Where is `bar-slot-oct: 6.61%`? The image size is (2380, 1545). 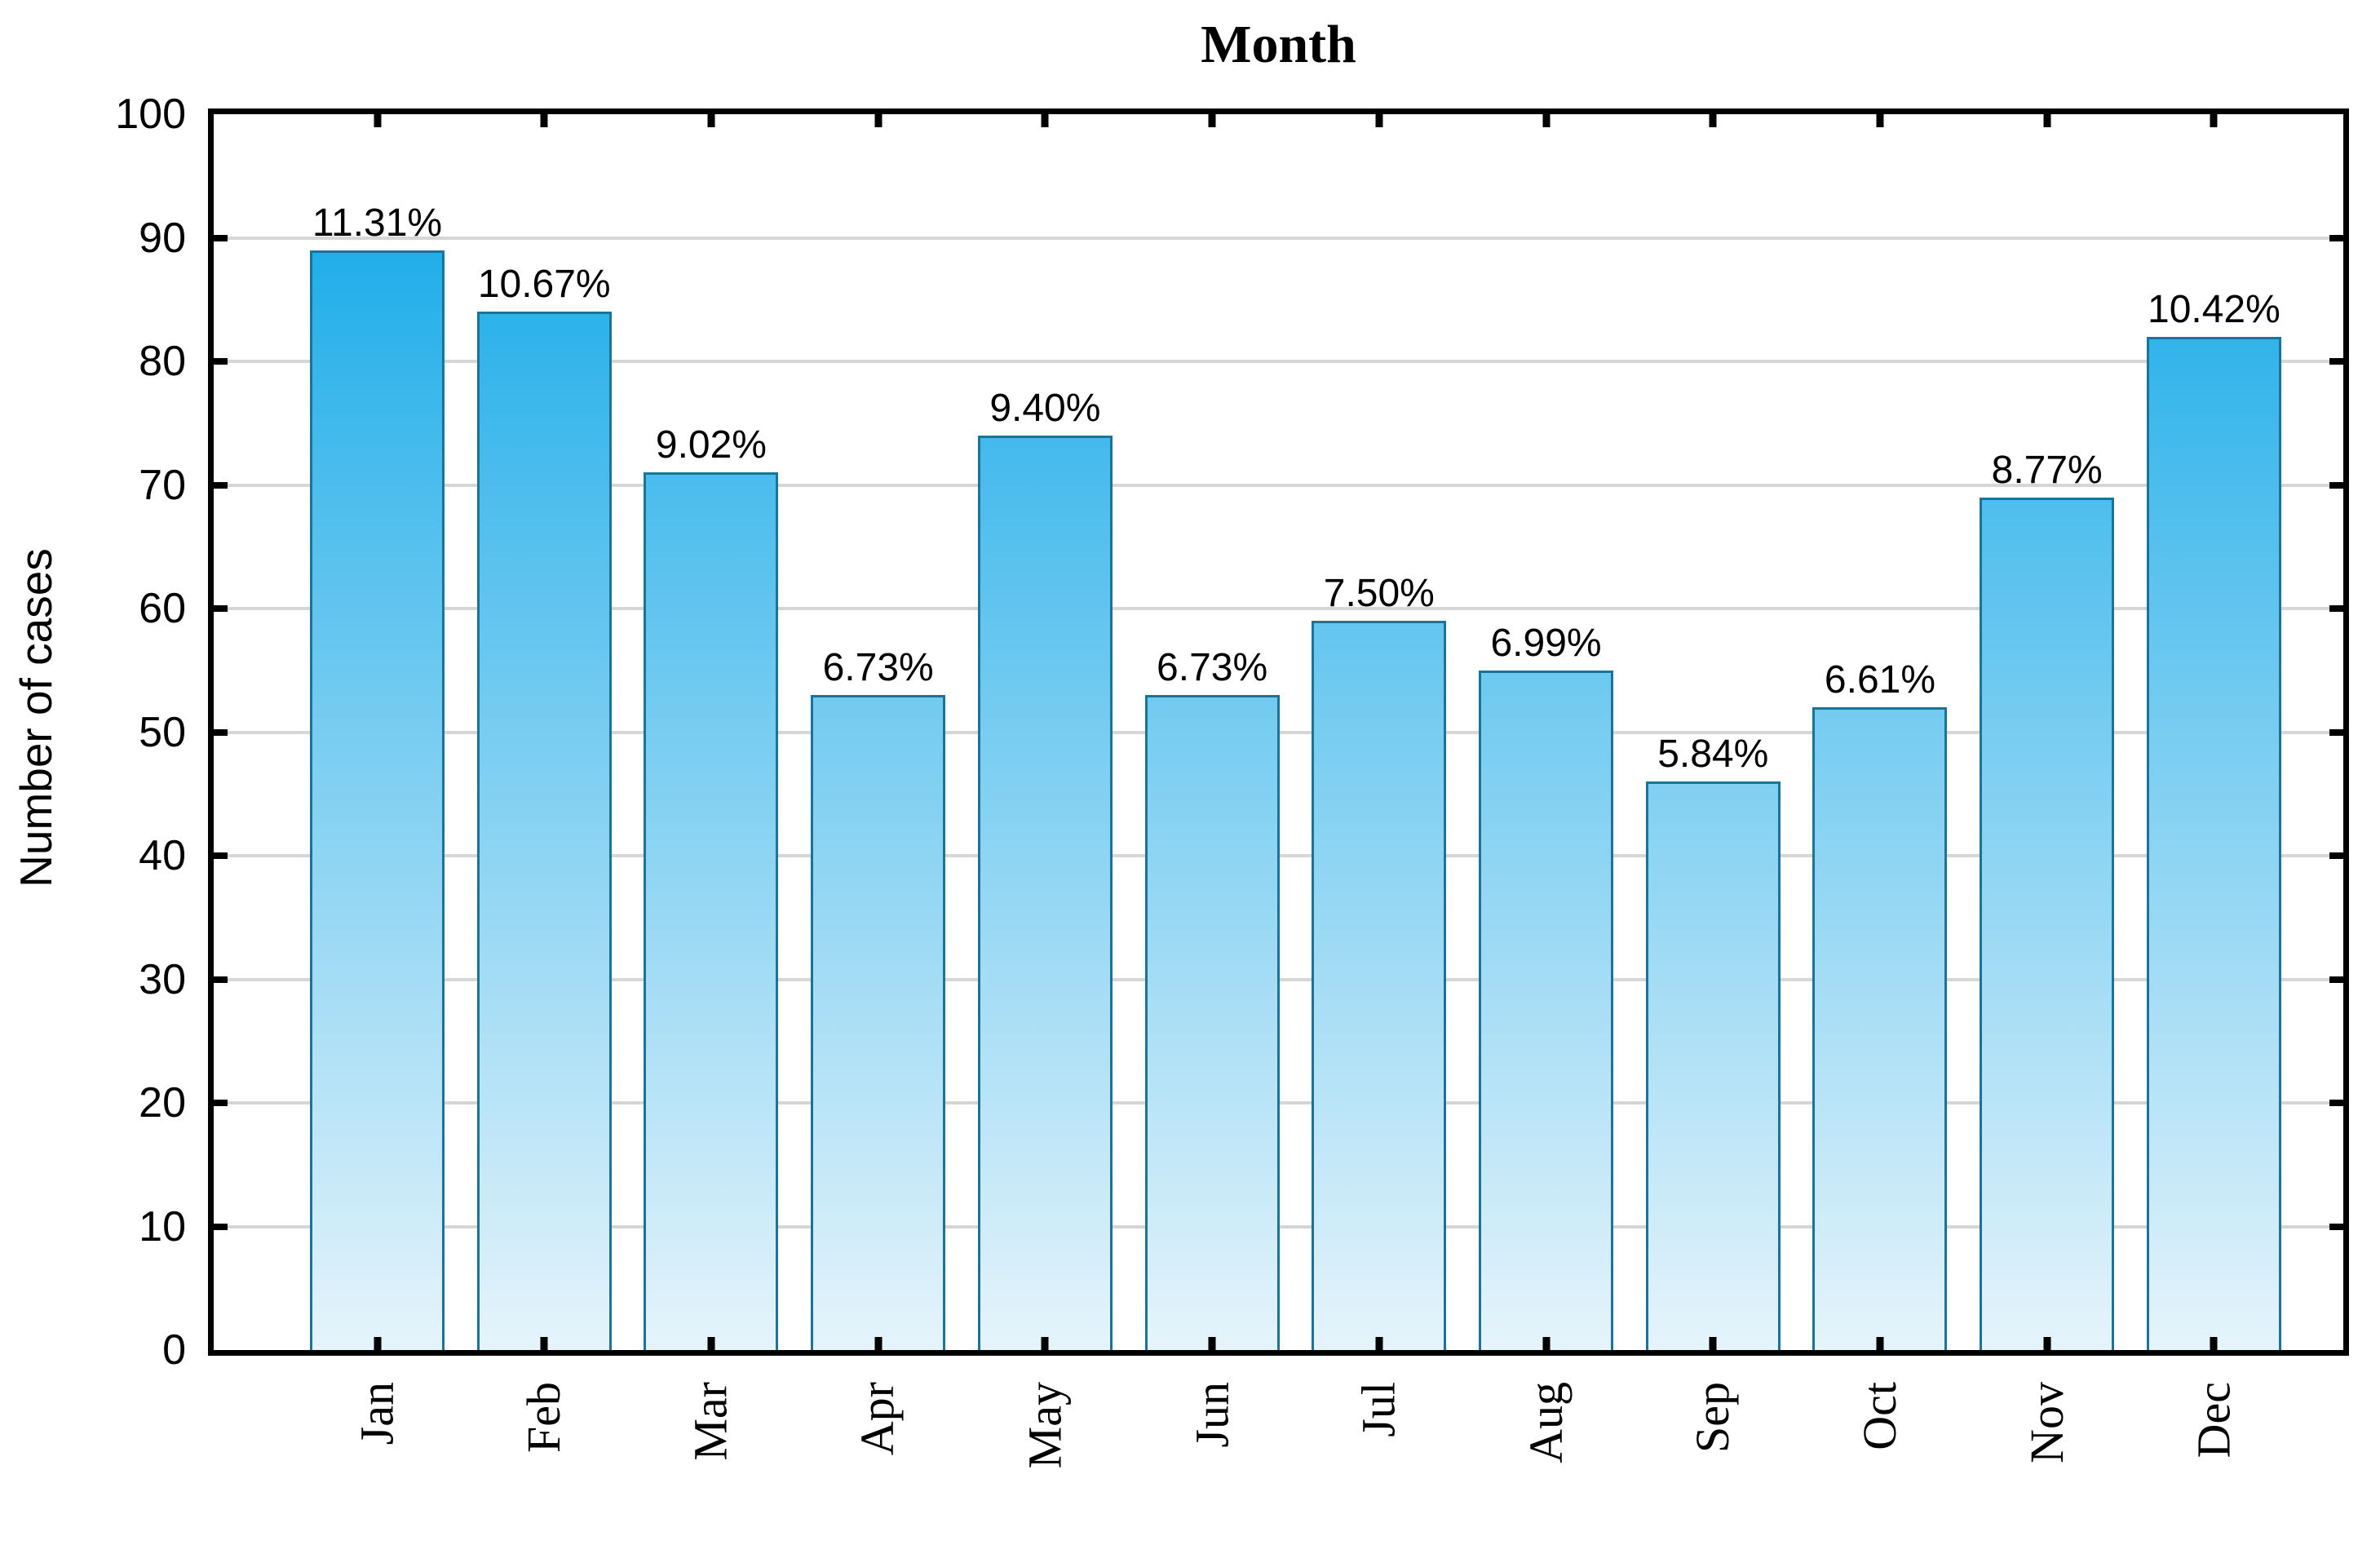
bar-slot-oct: 6.61% is located at coordinates (1880, 732).